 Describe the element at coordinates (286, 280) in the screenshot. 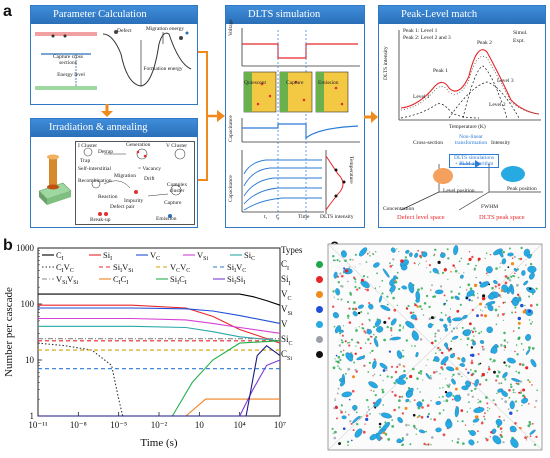

I see `types-item-label: SiI` at that location.